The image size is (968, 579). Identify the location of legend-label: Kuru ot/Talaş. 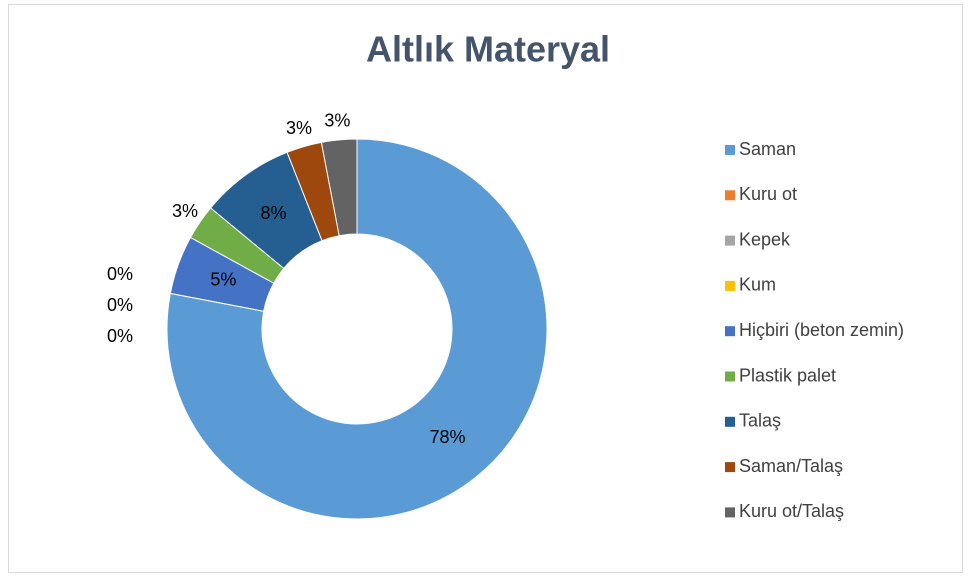
(791, 511).